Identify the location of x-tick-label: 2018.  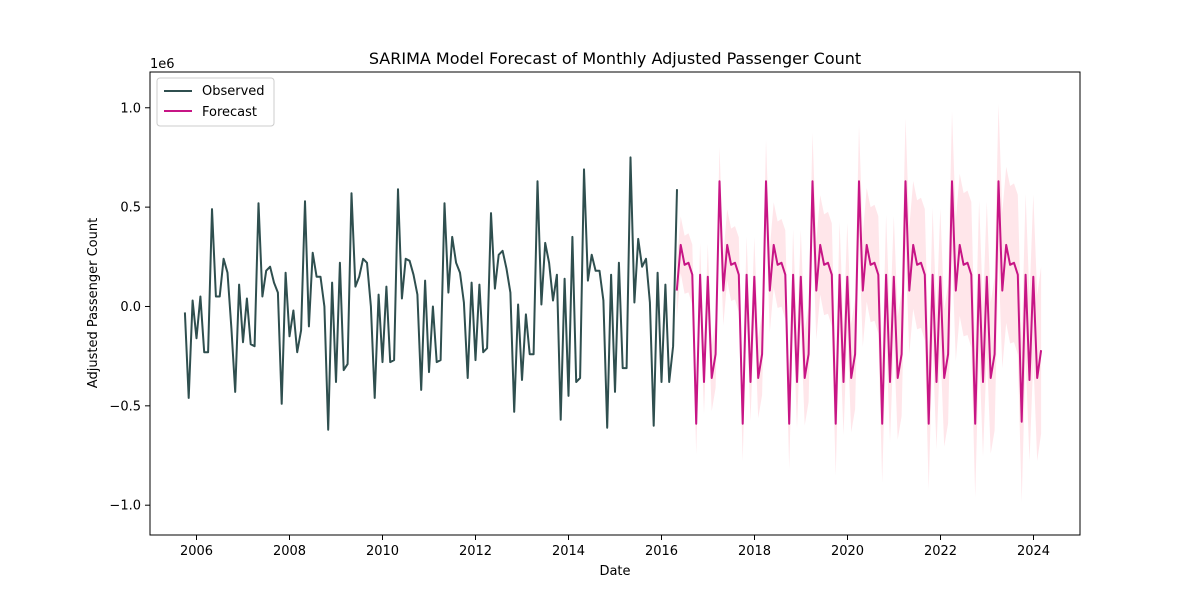
(754, 551).